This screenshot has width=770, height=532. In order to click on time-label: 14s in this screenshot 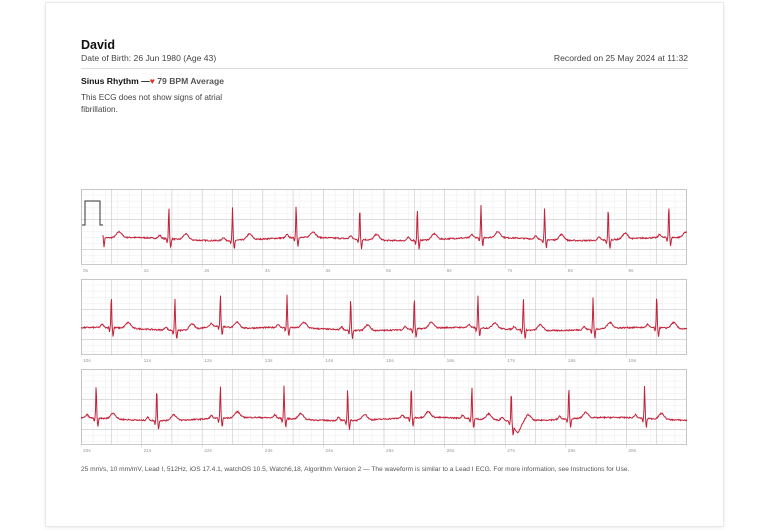, I will do `click(329, 361)`.